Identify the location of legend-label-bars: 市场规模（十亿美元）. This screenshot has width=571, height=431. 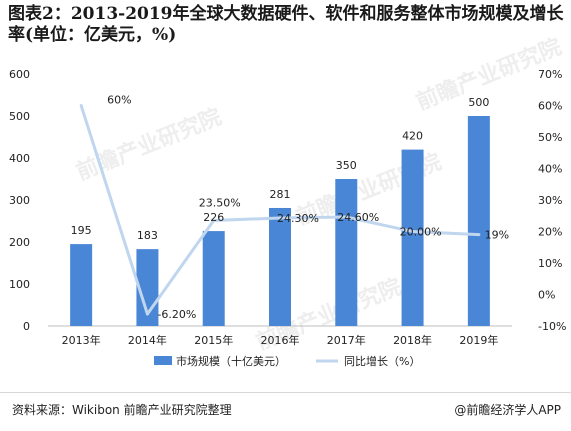
(231, 361).